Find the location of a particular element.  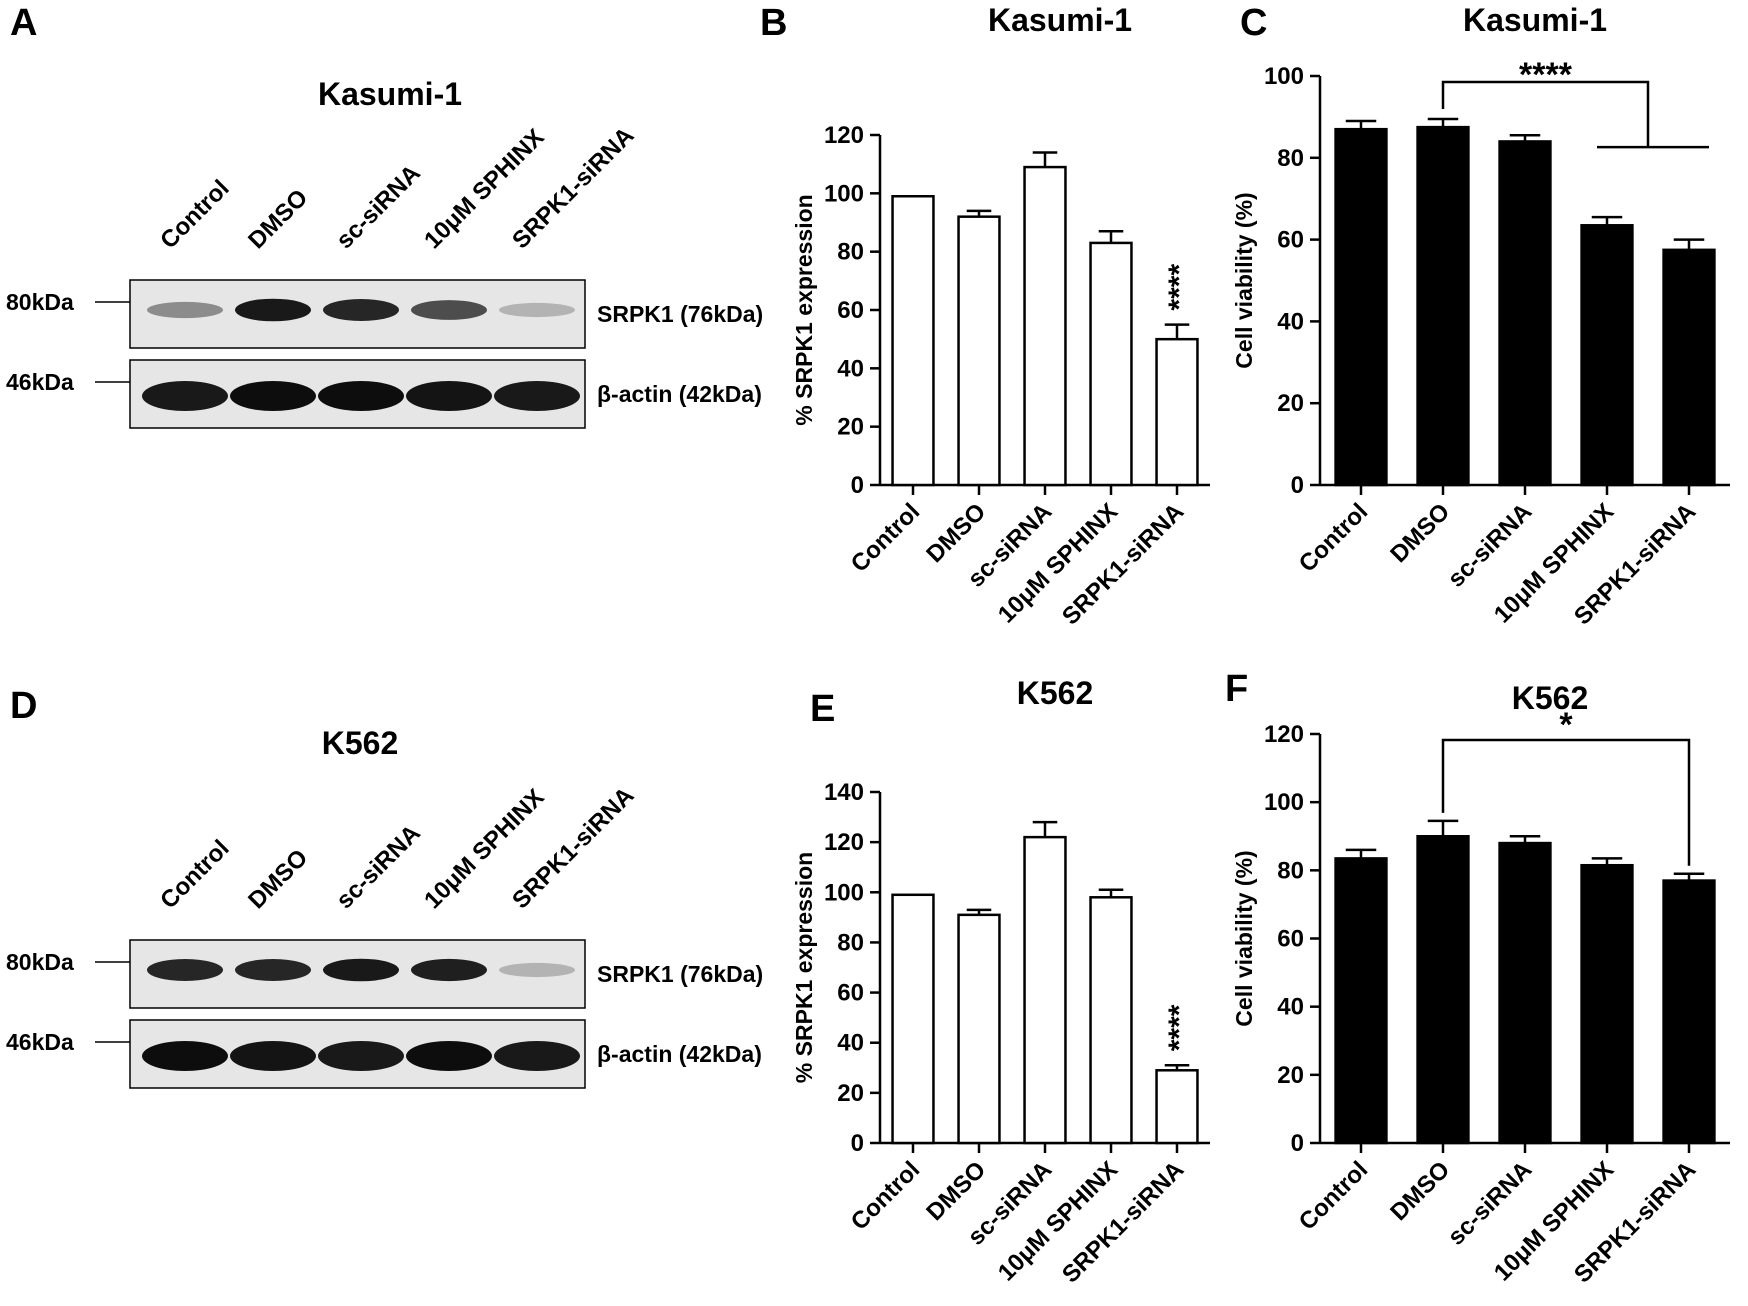

significance-marker: * is located at coordinates (1566, 725).